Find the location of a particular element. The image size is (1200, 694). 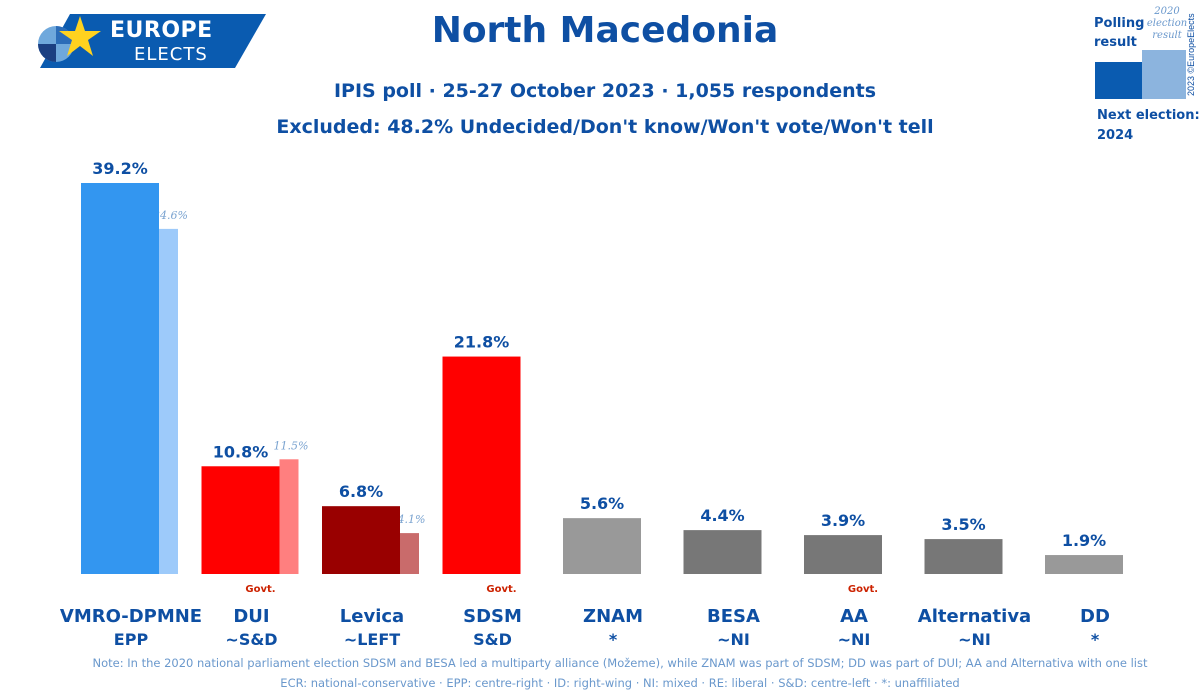

legend-previous-label: 2020 election result is located at coordinates (1167, 23).